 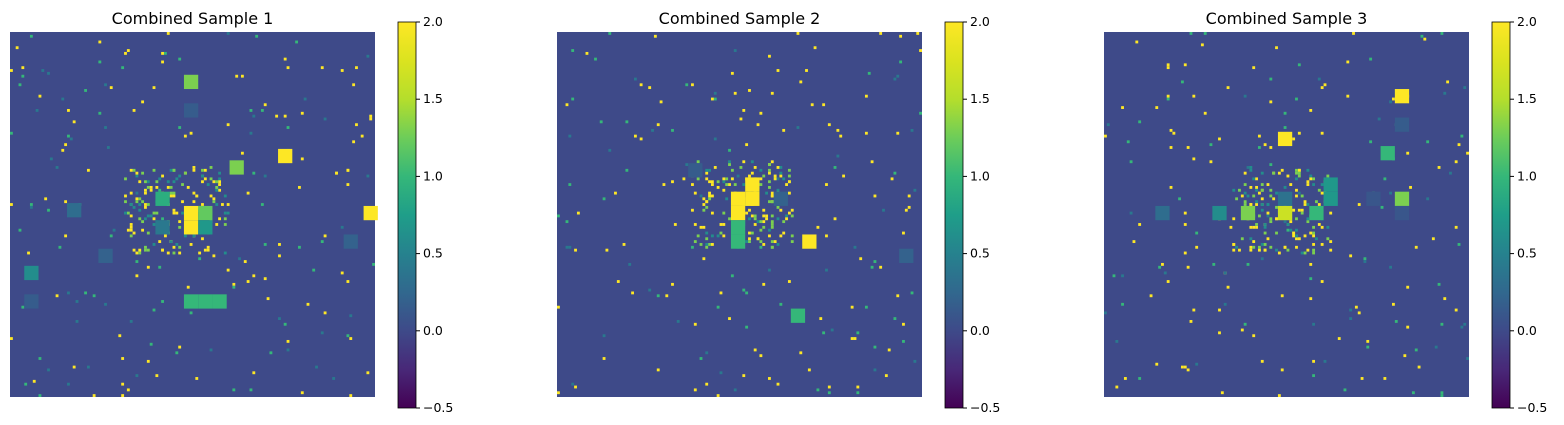 I want to click on colorbar-3-ticks: 2.0 1.5 1.0 0.5 0.0 −0.5, so click(x=1528, y=214).